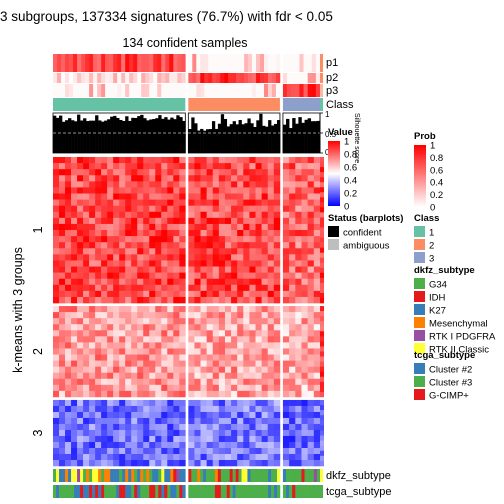 The image size is (504, 504). What do you see at coordinates (365, 218) in the screenshot?
I see `status-legend-title: Status (barplots)` at bounding box center [365, 218].